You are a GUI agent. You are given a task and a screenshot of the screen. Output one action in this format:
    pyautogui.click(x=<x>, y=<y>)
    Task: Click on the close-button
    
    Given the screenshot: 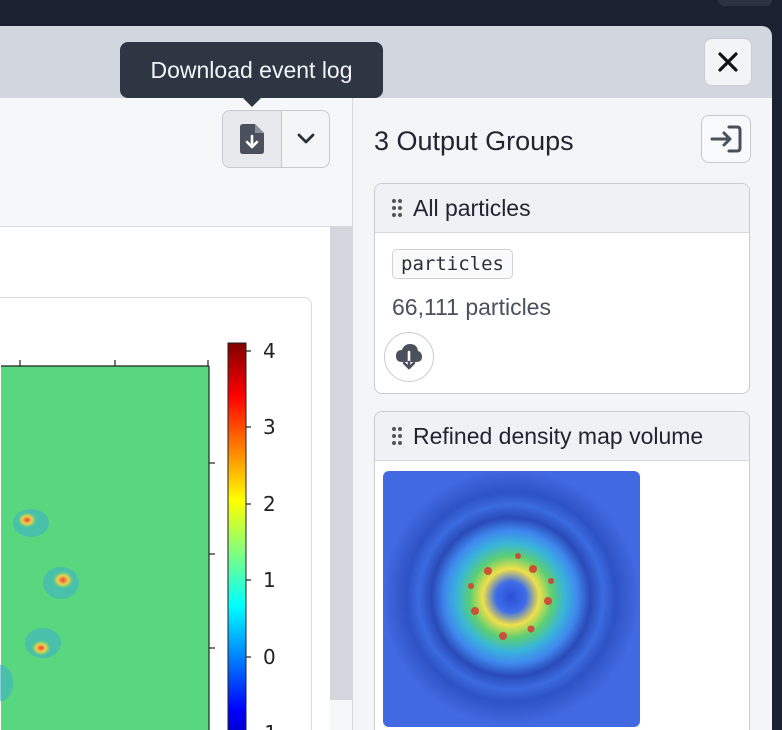 What is the action you would take?
    pyautogui.click(x=728, y=62)
    